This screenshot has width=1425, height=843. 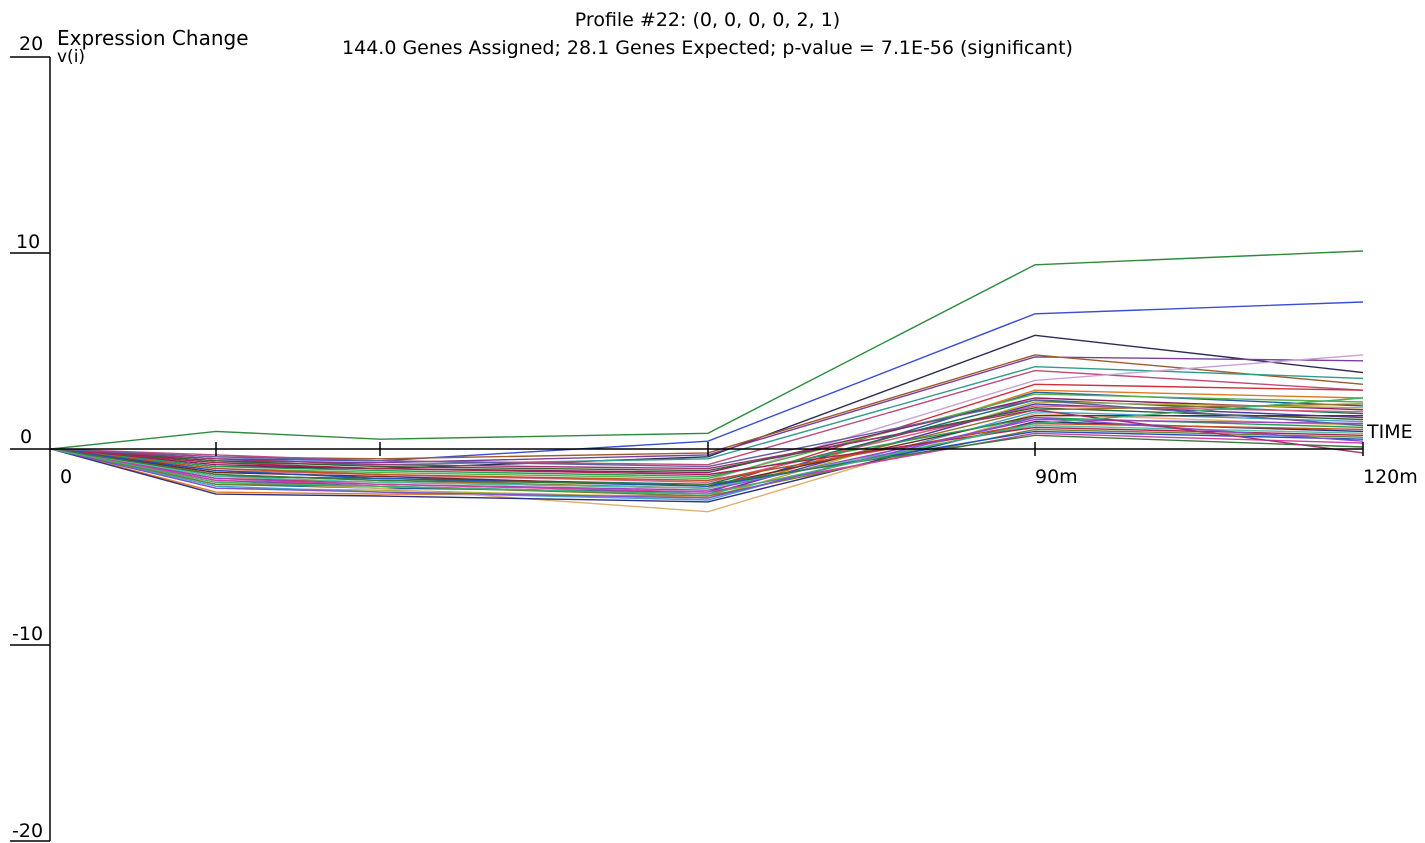 What do you see at coordinates (1390, 477) in the screenshot?
I see `x-tick-label-120m: 120m` at bounding box center [1390, 477].